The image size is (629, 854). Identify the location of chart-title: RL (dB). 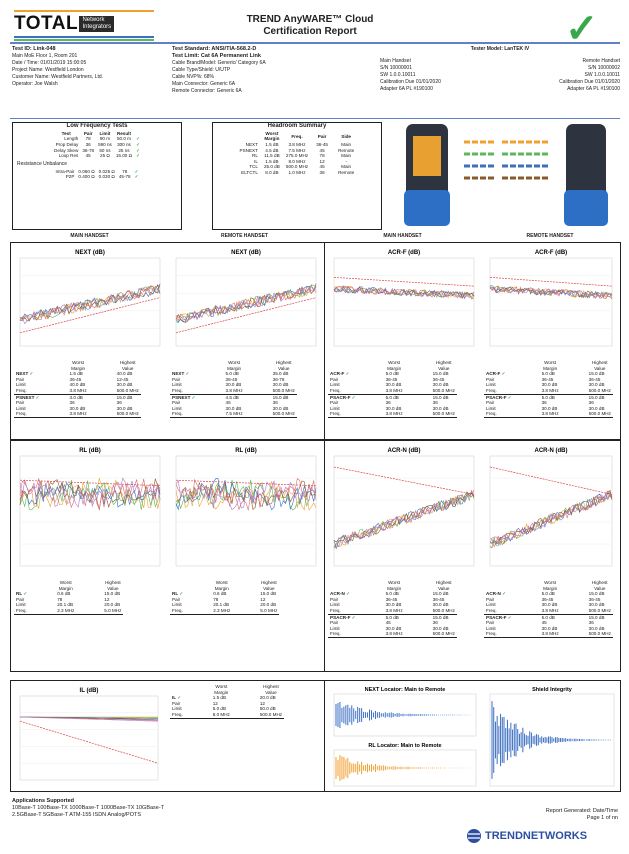
(90, 451).